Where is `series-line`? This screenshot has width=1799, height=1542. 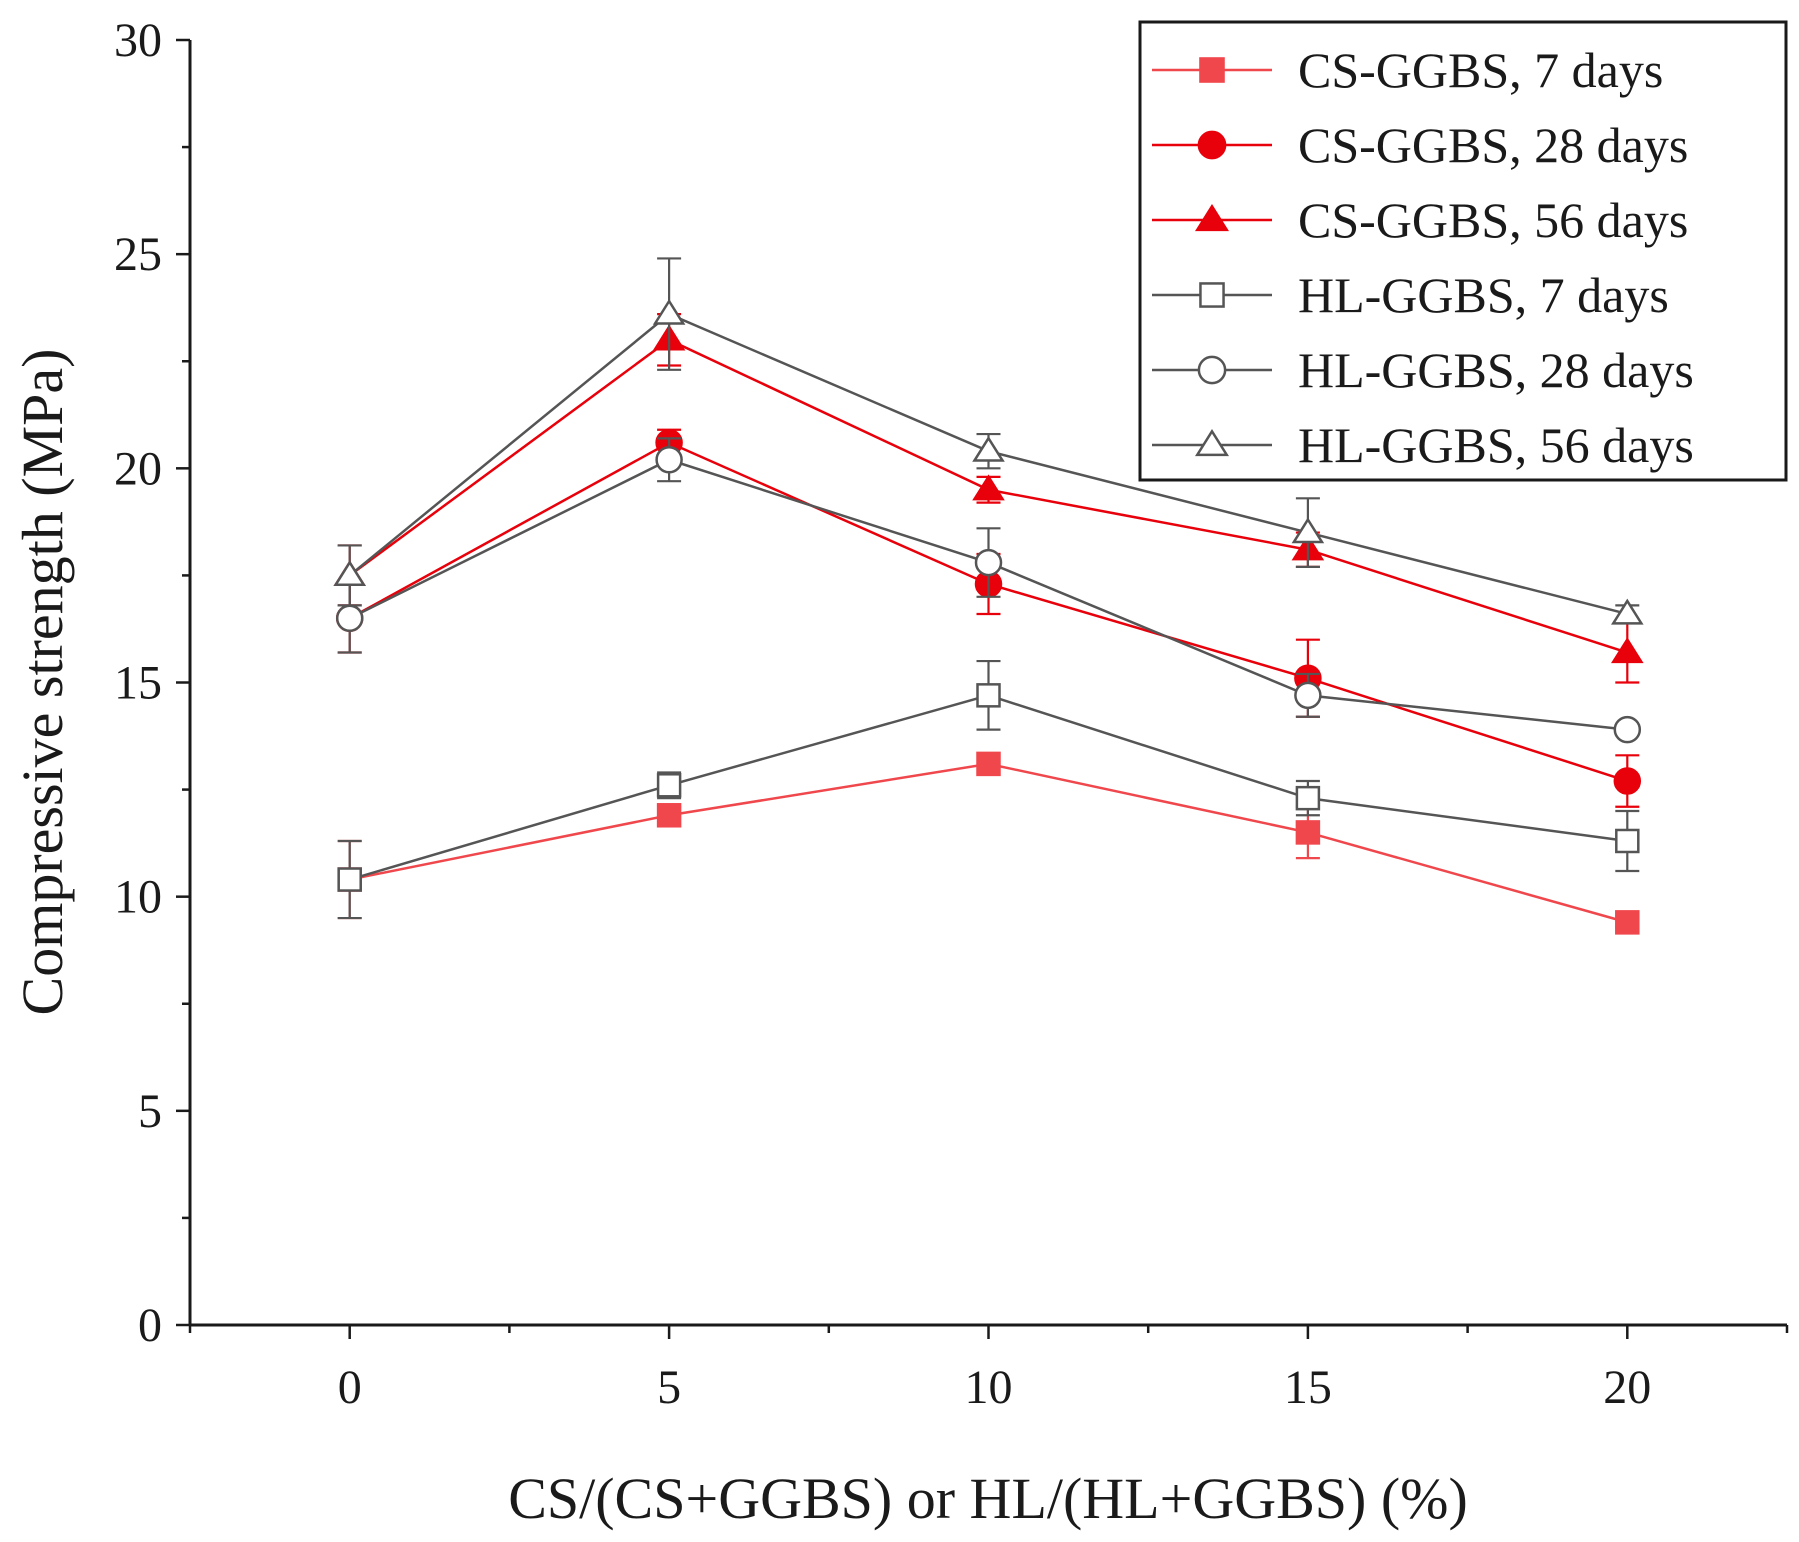 series-line is located at coordinates (988, 843).